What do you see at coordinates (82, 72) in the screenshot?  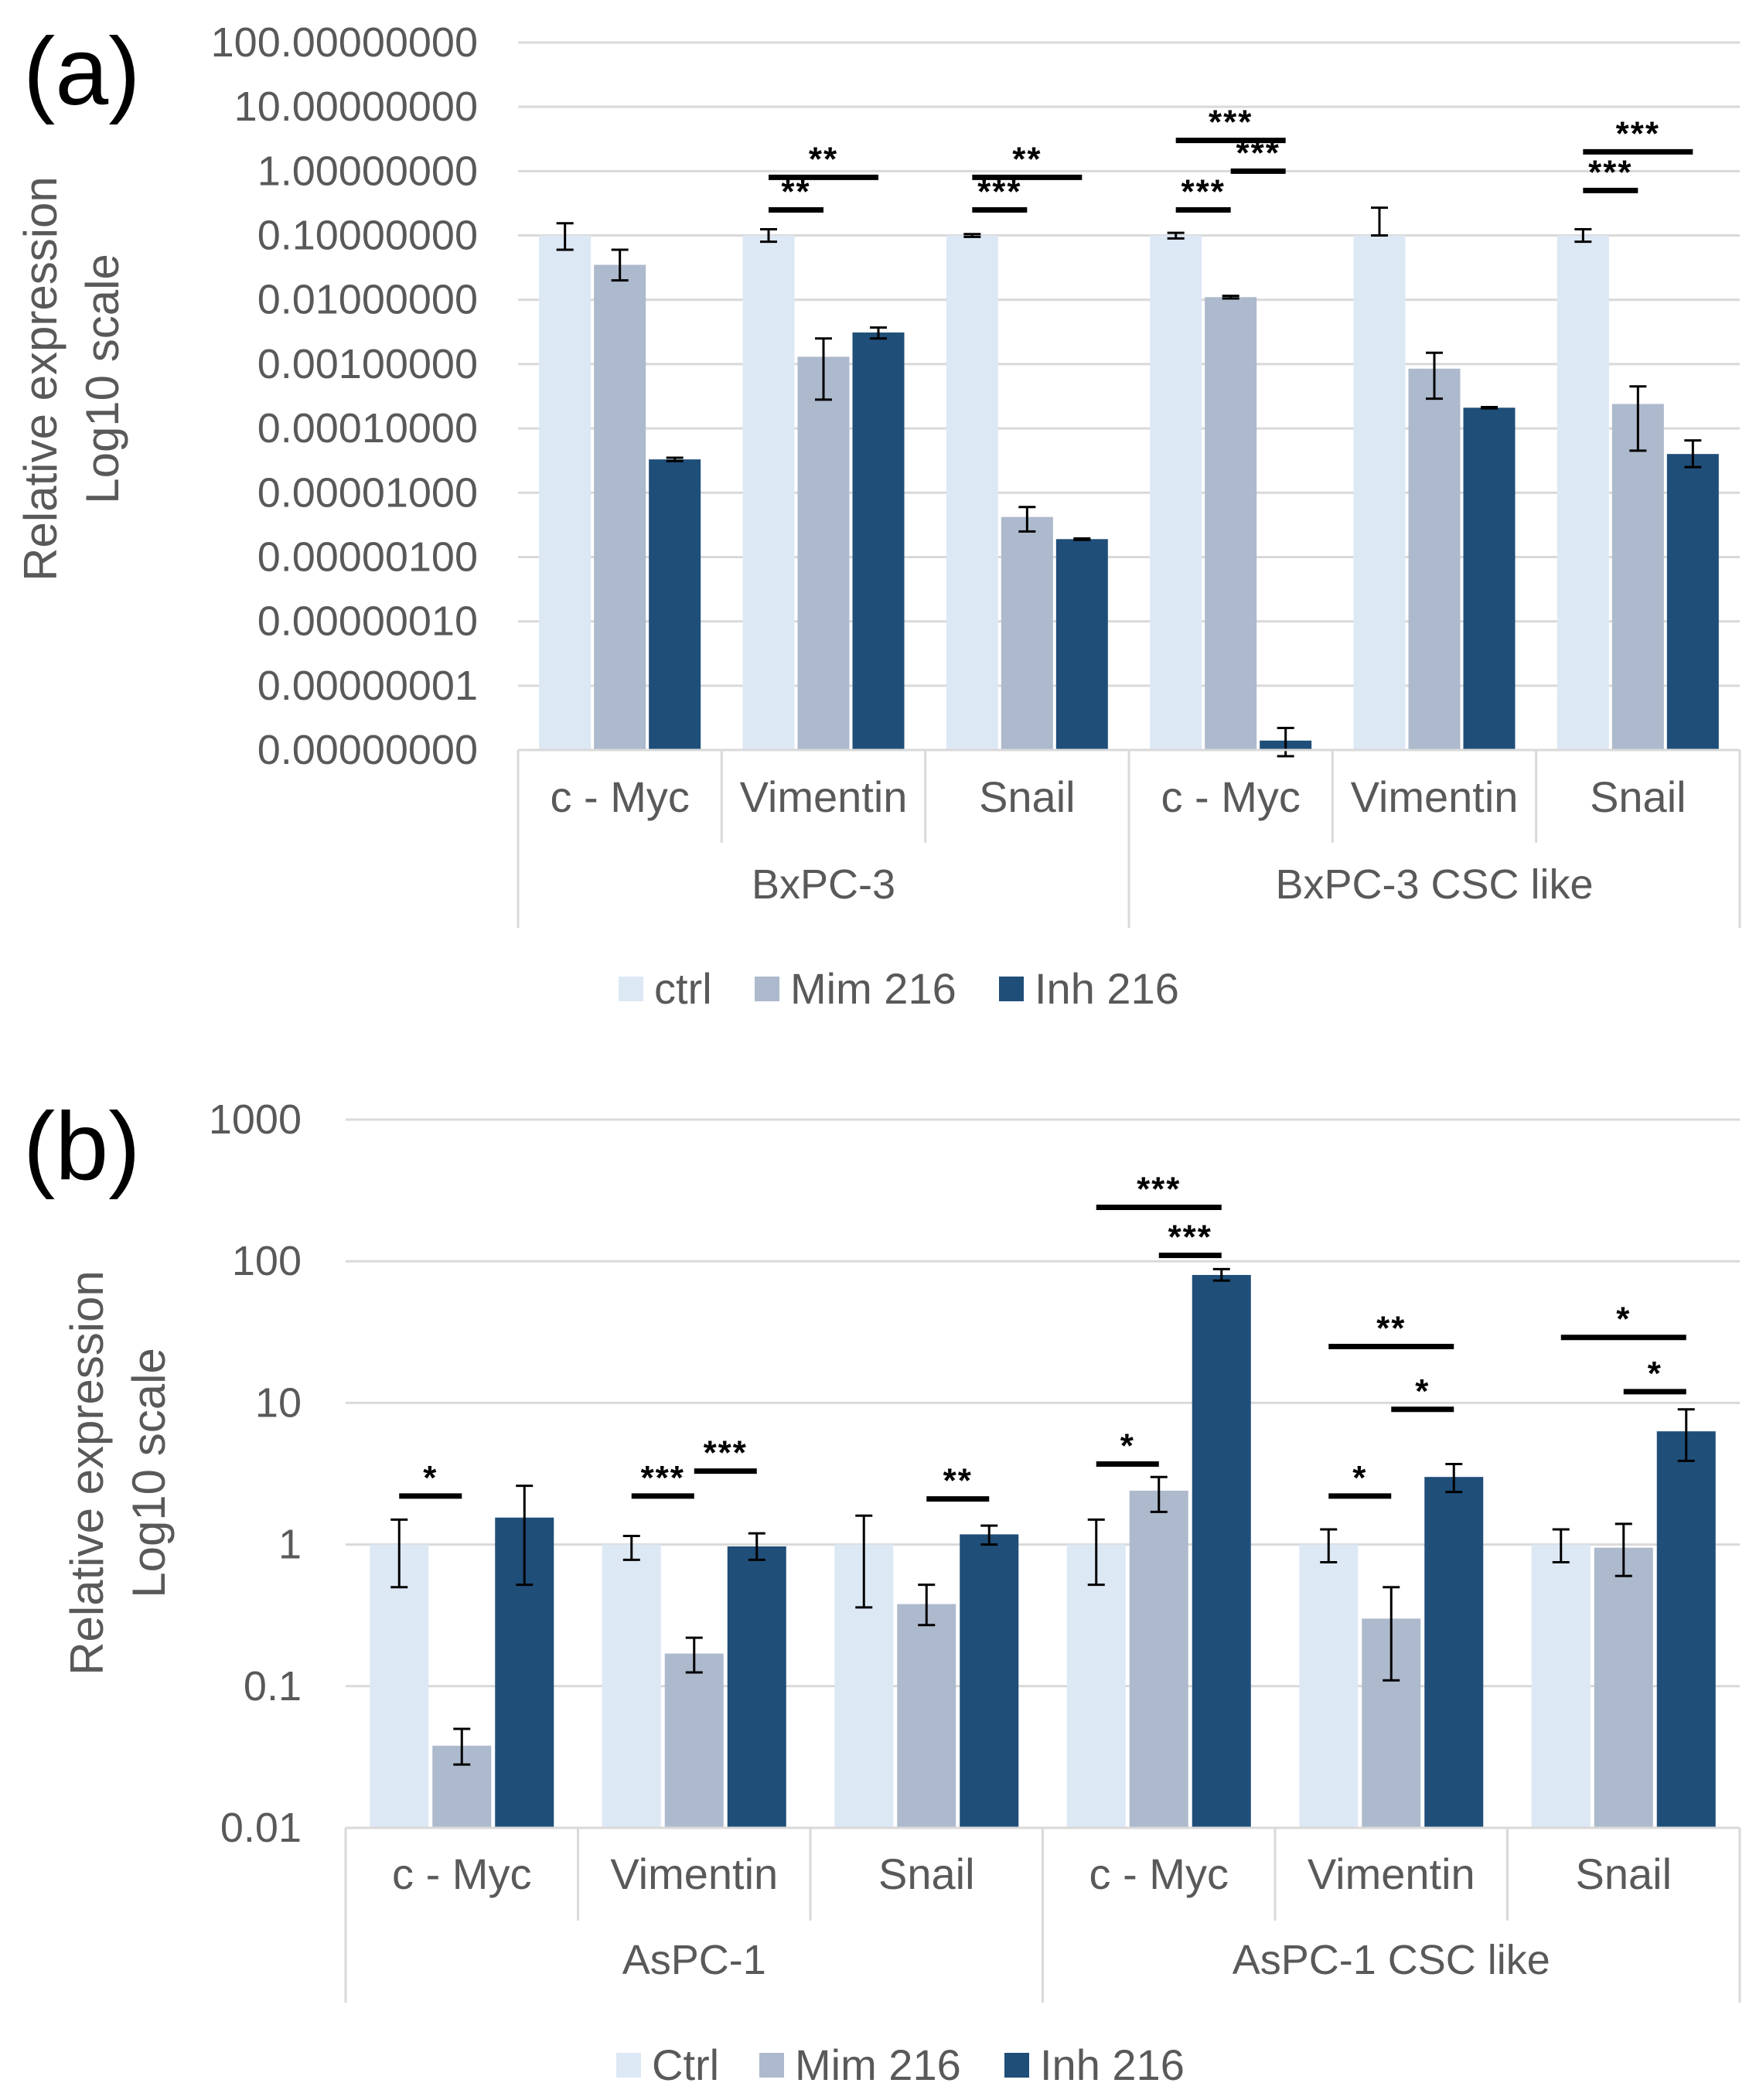 I see `panel-label: (a)` at bounding box center [82, 72].